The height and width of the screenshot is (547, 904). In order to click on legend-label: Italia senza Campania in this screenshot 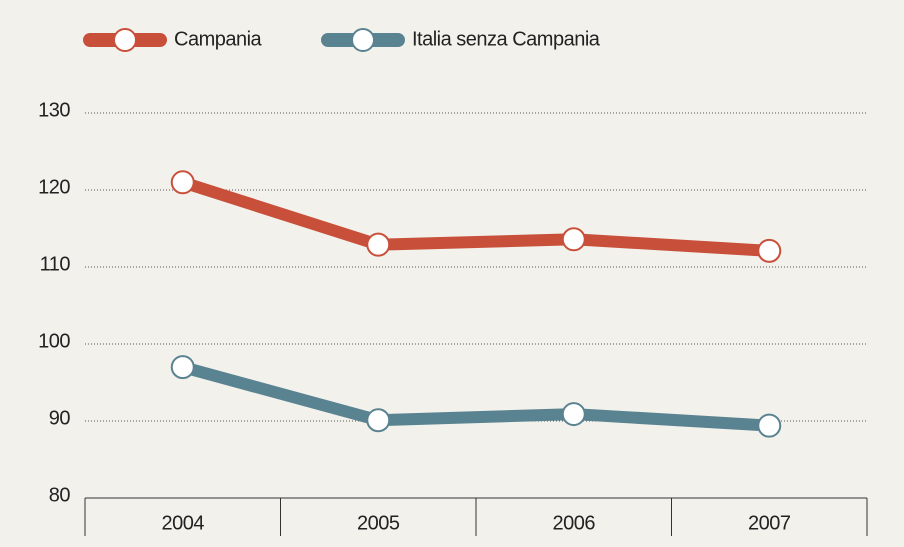, I will do `click(506, 39)`.